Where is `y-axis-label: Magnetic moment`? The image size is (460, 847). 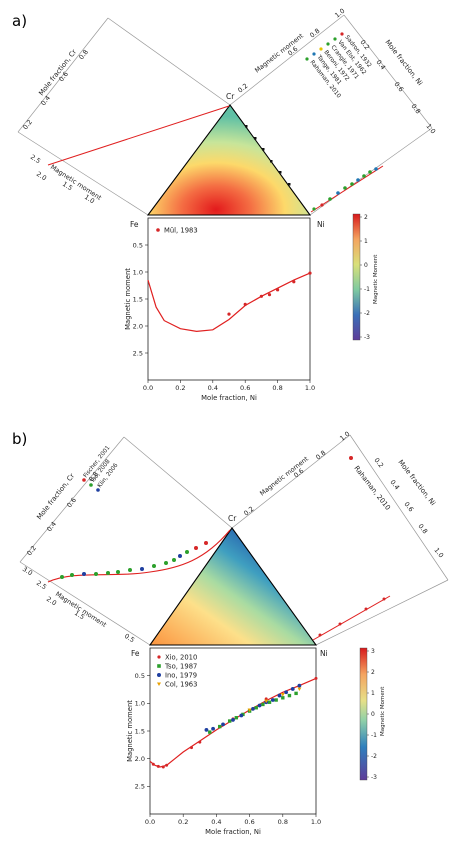
y-axis-label: Magnetic moment is located at coordinates (128, 299).